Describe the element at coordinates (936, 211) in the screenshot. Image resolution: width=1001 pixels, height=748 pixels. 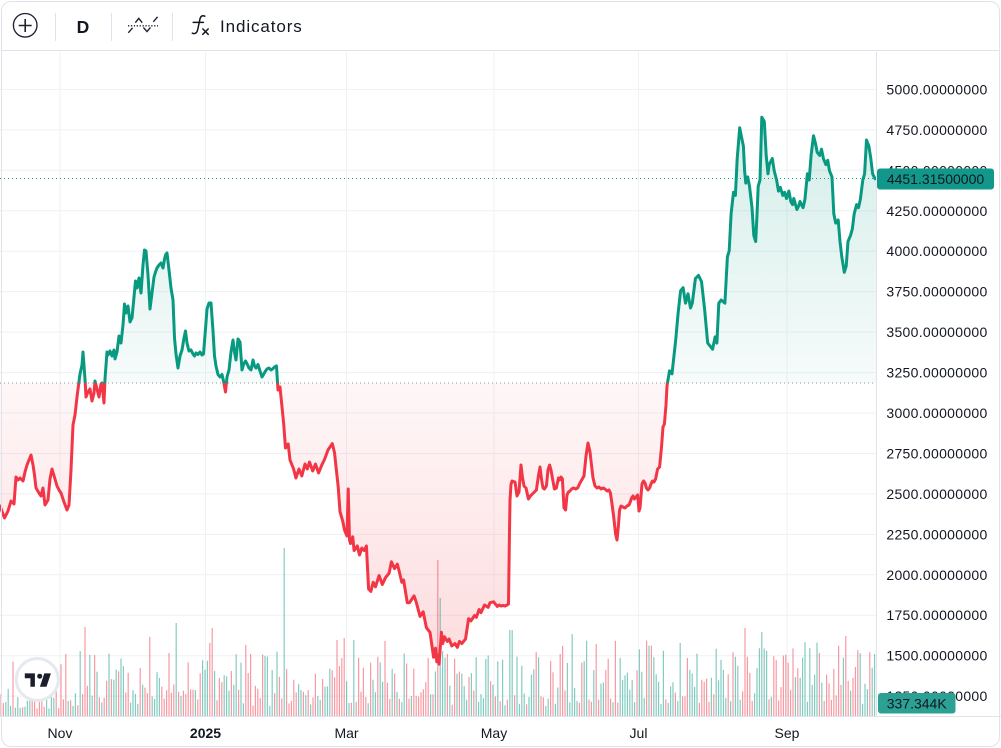
I see `svg-text: 4250.00000000` at that location.